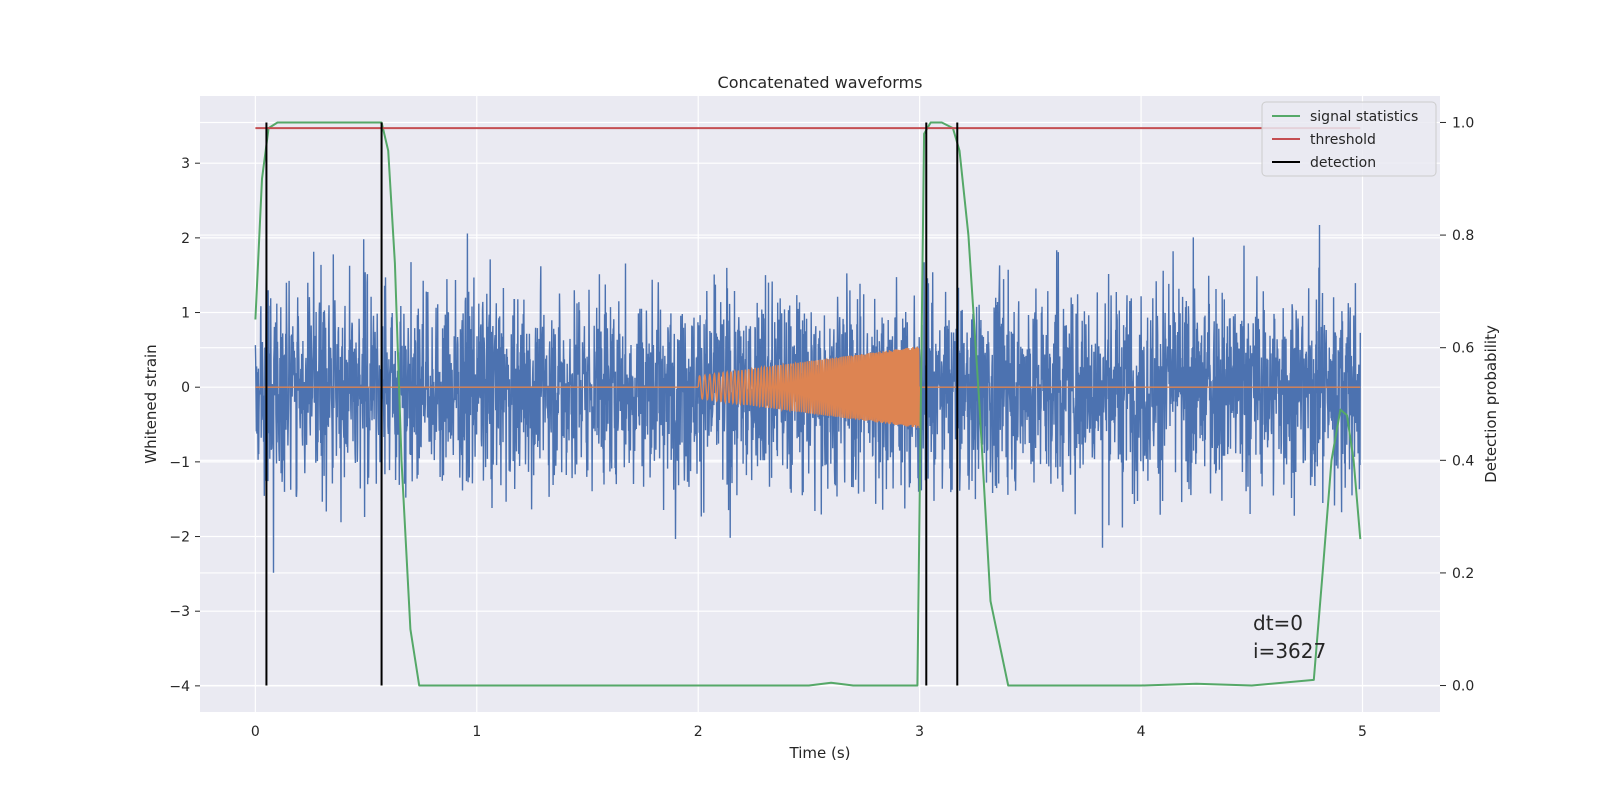 The width and height of the screenshot is (1600, 800). Describe the element at coordinates (809, 732) in the screenshot. I see `x-axis-ticks: 0 1 2 3 4 5` at that location.